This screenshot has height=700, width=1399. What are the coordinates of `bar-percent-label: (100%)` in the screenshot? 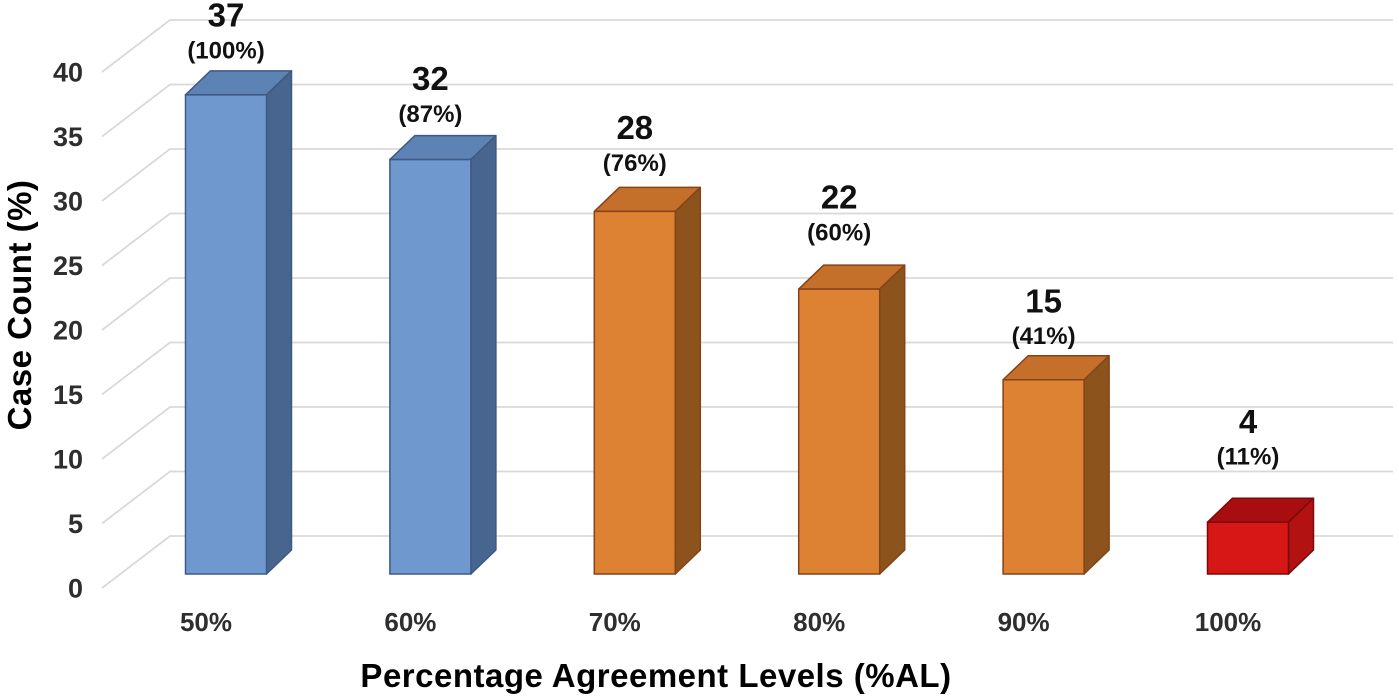 It's located at (225, 50).